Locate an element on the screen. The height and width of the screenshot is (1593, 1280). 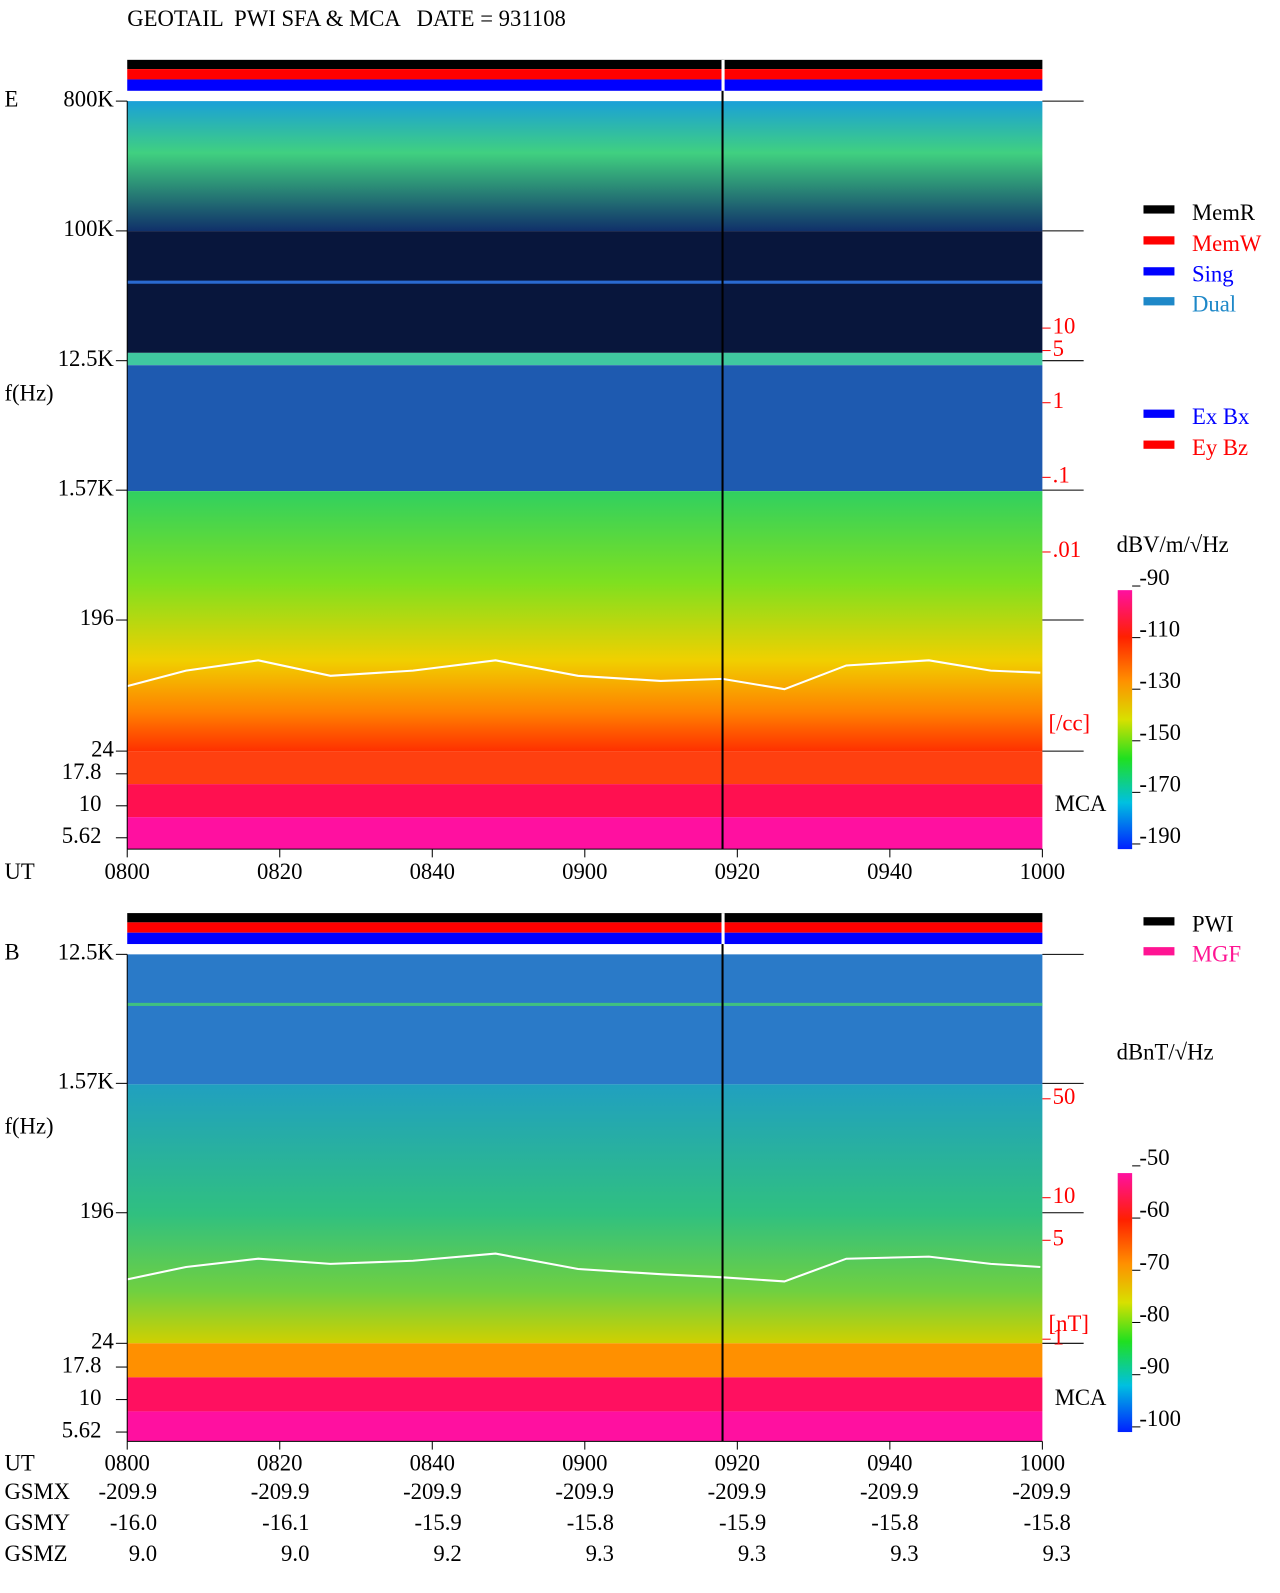
colorbar-label: dBnT/√Hz is located at coordinates (1165, 1052).